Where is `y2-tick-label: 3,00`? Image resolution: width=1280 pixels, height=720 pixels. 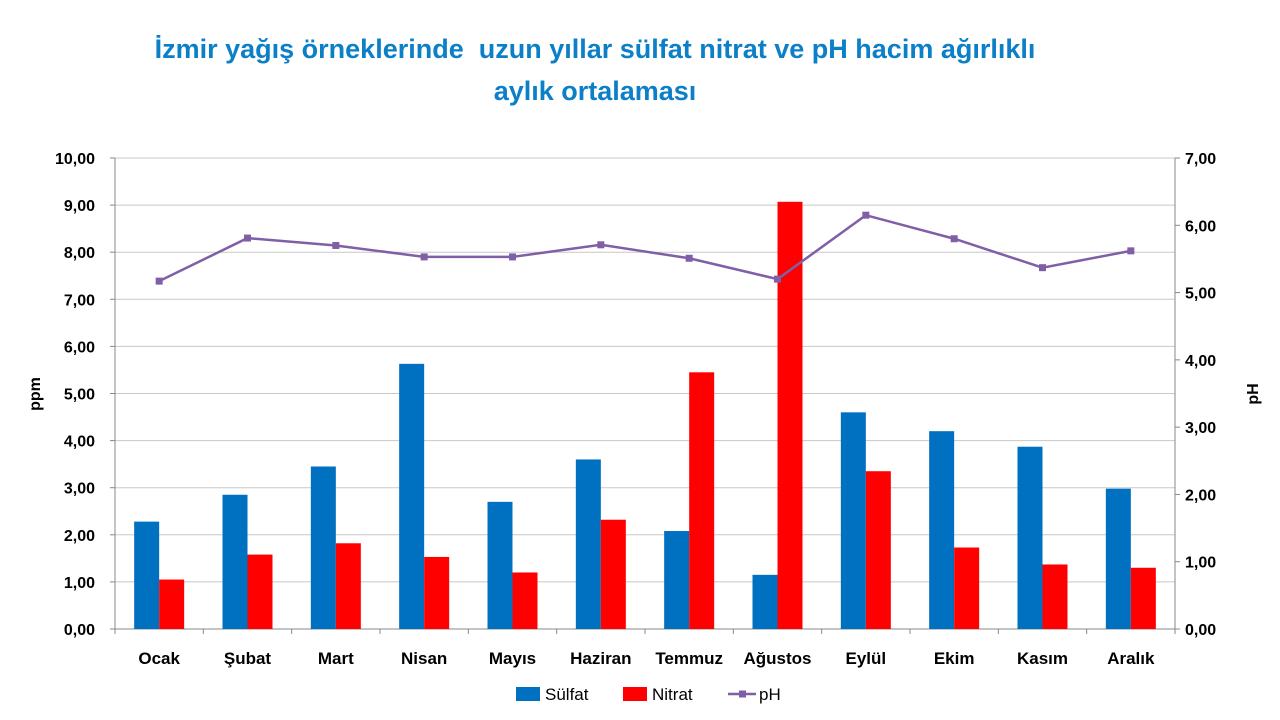 y2-tick-label: 3,00 is located at coordinates (1200, 428).